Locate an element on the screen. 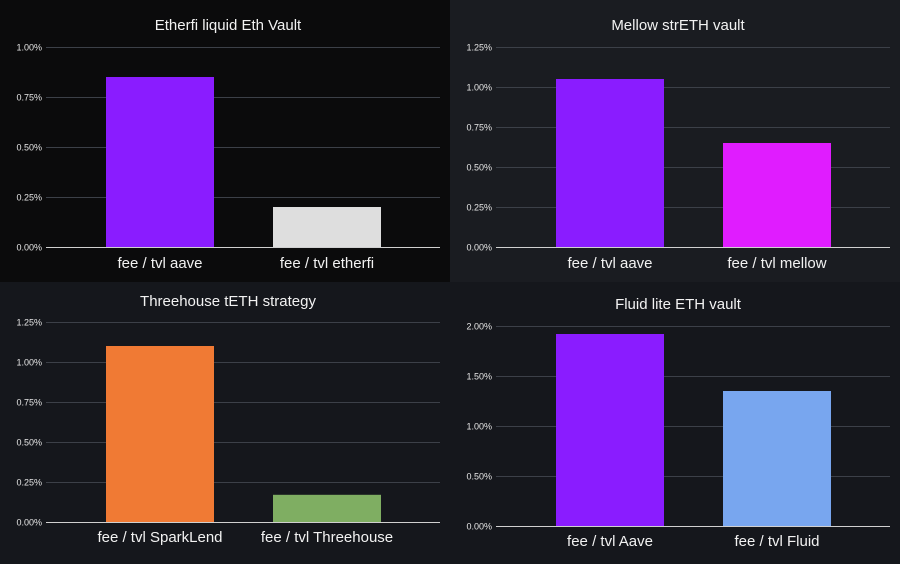 The width and height of the screenshot is (900, 564). mellow-chart-title: Mellow strETH vault is located at coordinates (678, 25).